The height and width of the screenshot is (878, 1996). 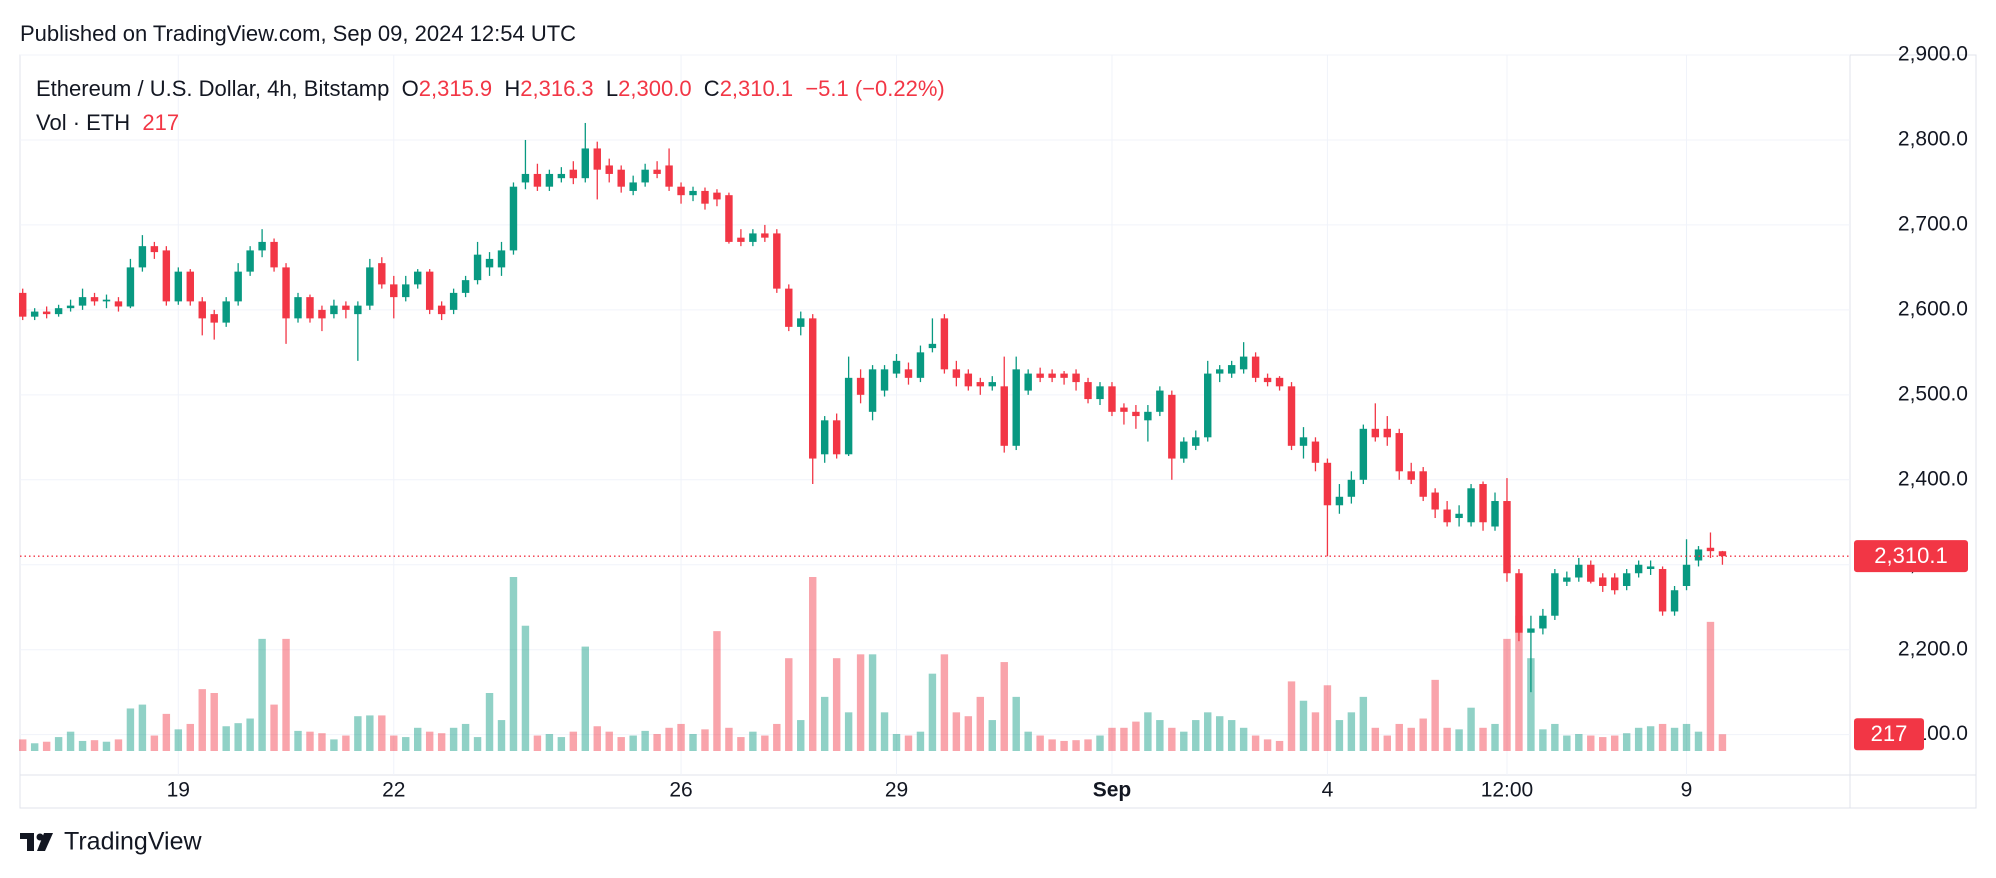 I want to click on volume-legend: Vol · ETH 217, so click(x=107, y=123).